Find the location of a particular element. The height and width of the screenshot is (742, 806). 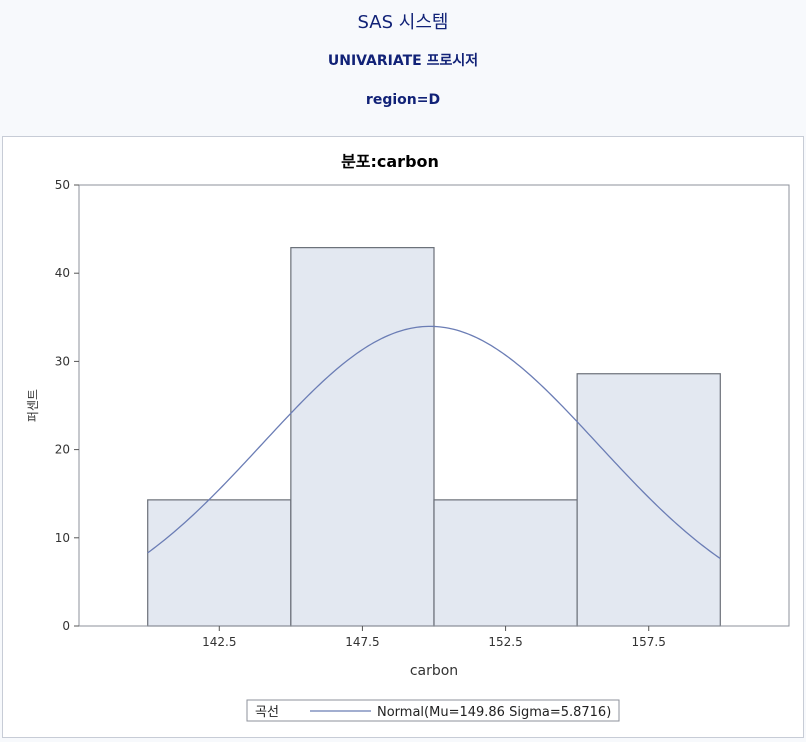

x-tick-label: 152.5 is located at coordinates (505, 642).